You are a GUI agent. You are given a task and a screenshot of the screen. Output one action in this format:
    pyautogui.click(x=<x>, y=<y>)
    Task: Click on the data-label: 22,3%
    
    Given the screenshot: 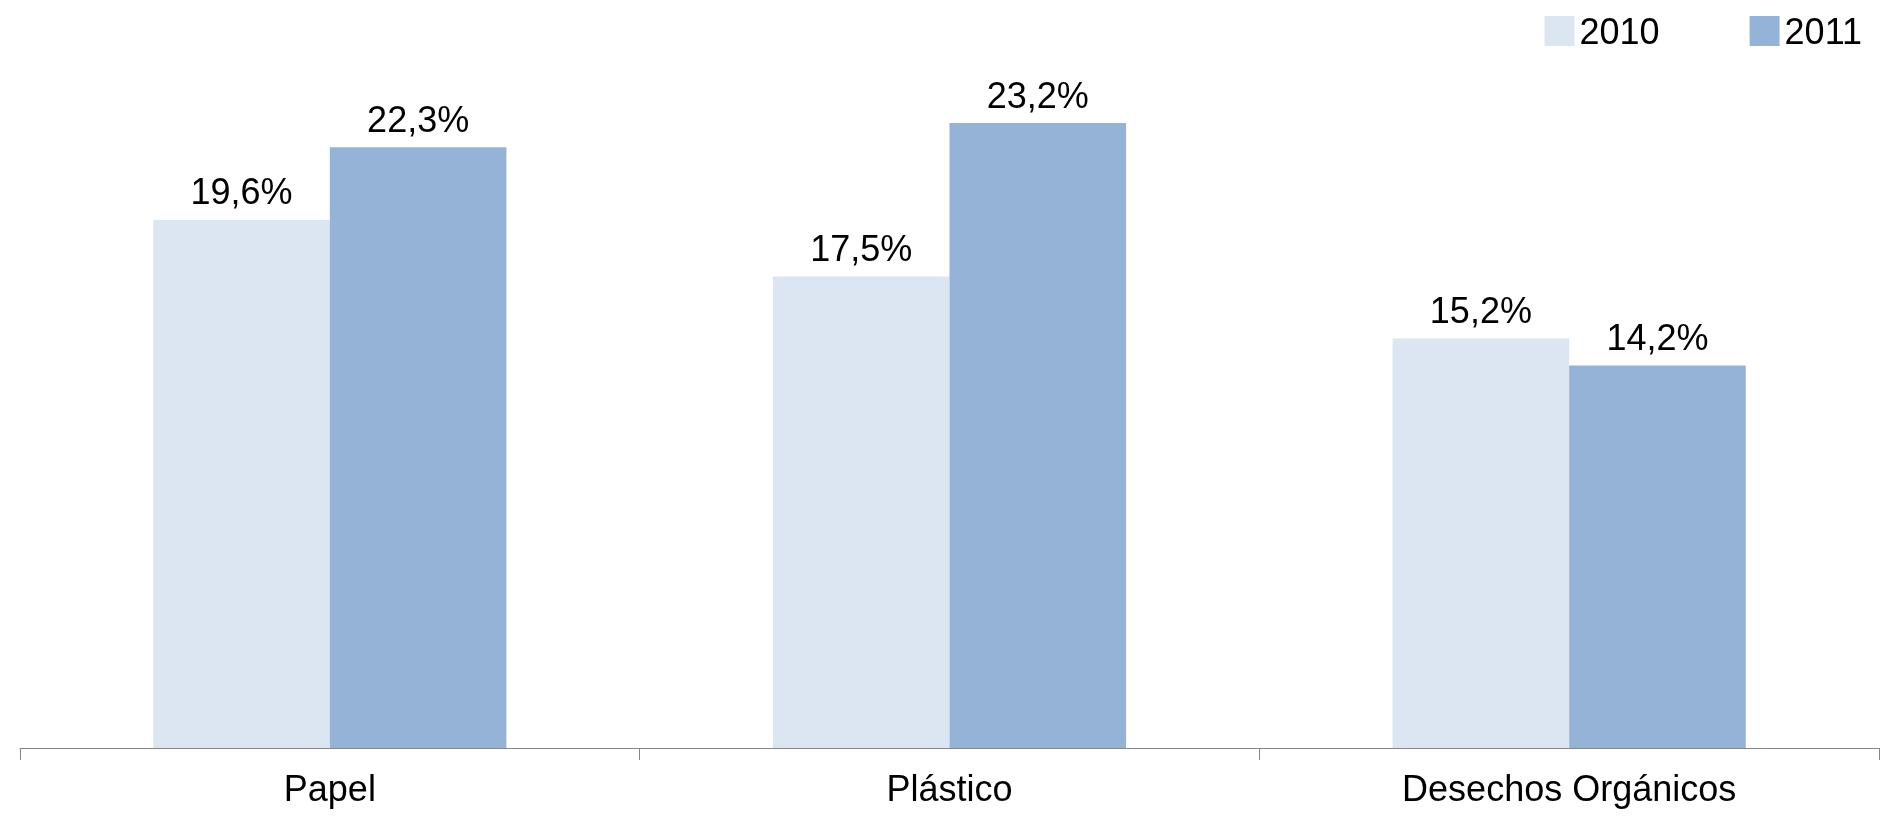 What is the action you would take?
    pyautogui.click(x=418, y=119)
    